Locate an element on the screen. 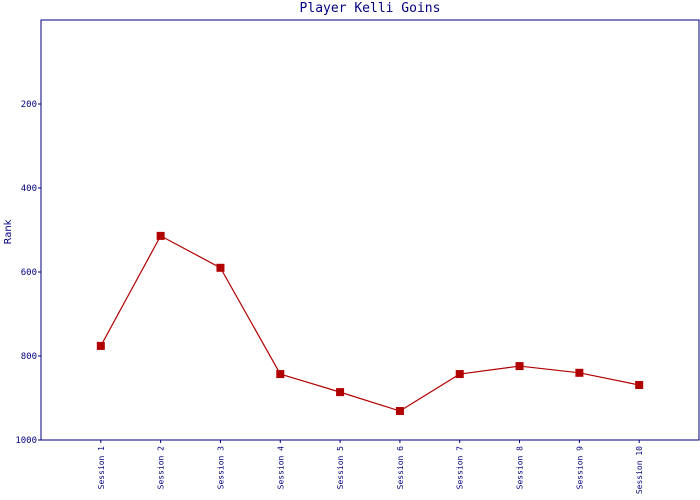 Image resolution: width=700 pixels, height=500 pixels. y-axis-label: Rank is located at coordinates (8, 231).